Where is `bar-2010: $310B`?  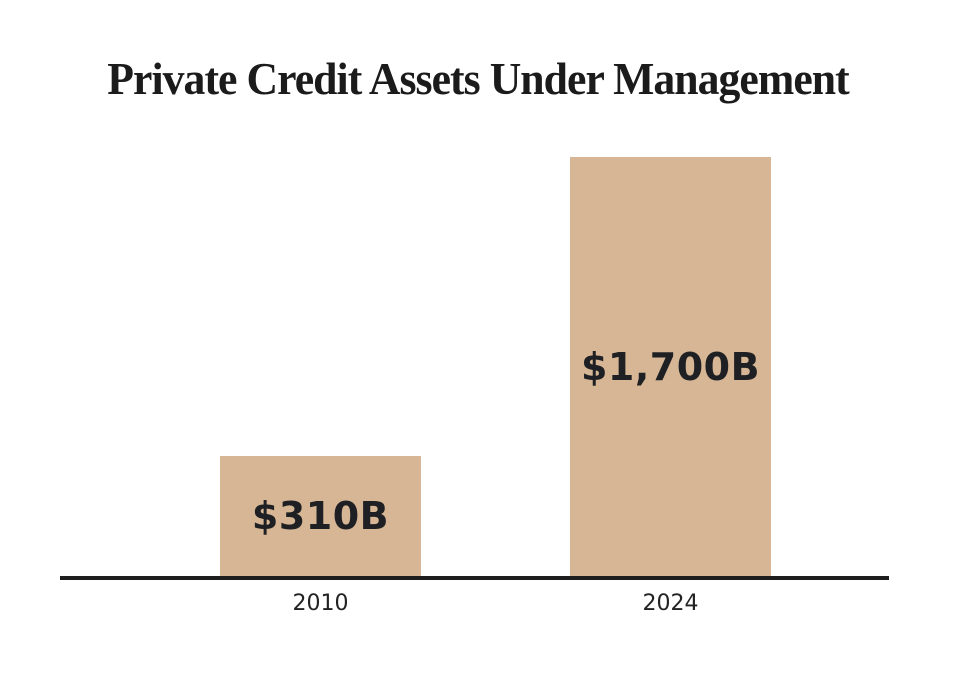 bar-2010: $310B is located at coordinates (320, 516).